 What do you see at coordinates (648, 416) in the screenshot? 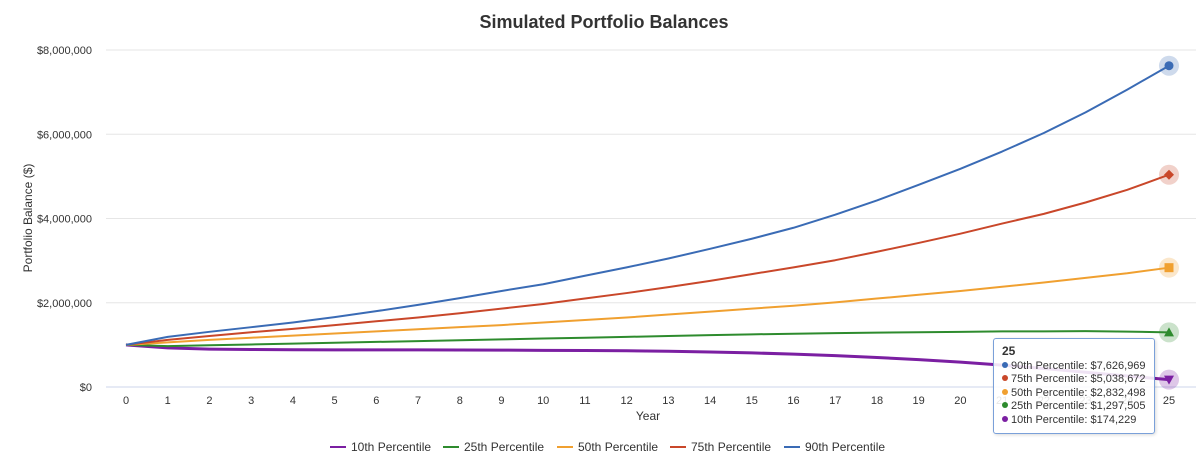
I see `x-axis-title: Year` at bounding box center [648, 416].